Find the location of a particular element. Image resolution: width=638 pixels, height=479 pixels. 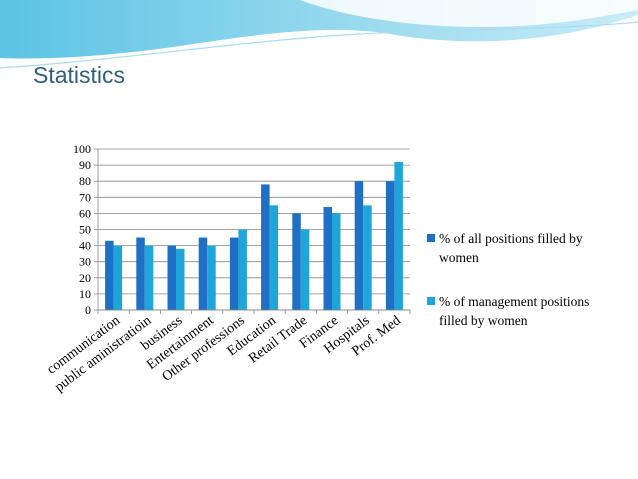

legend-label-series-1: % of all positions filled by women is located at coordinates (511, 248).